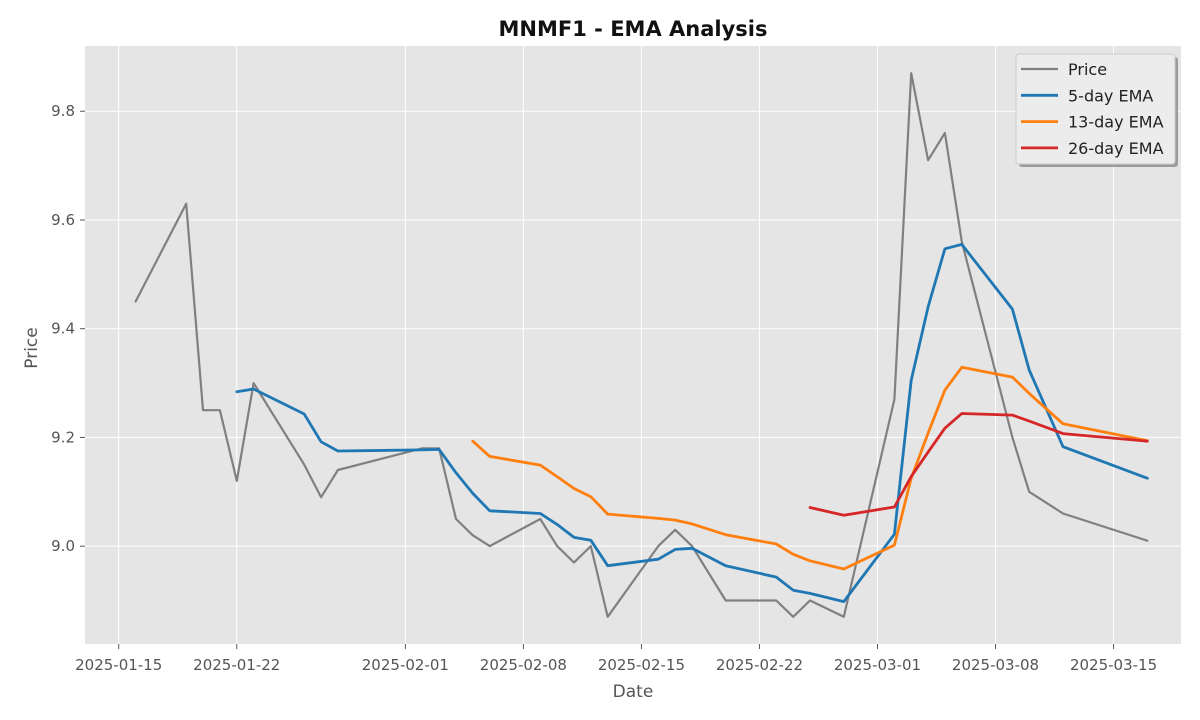  I want to click on legend-label-3: 26-day EMA, so click(1116, 148).